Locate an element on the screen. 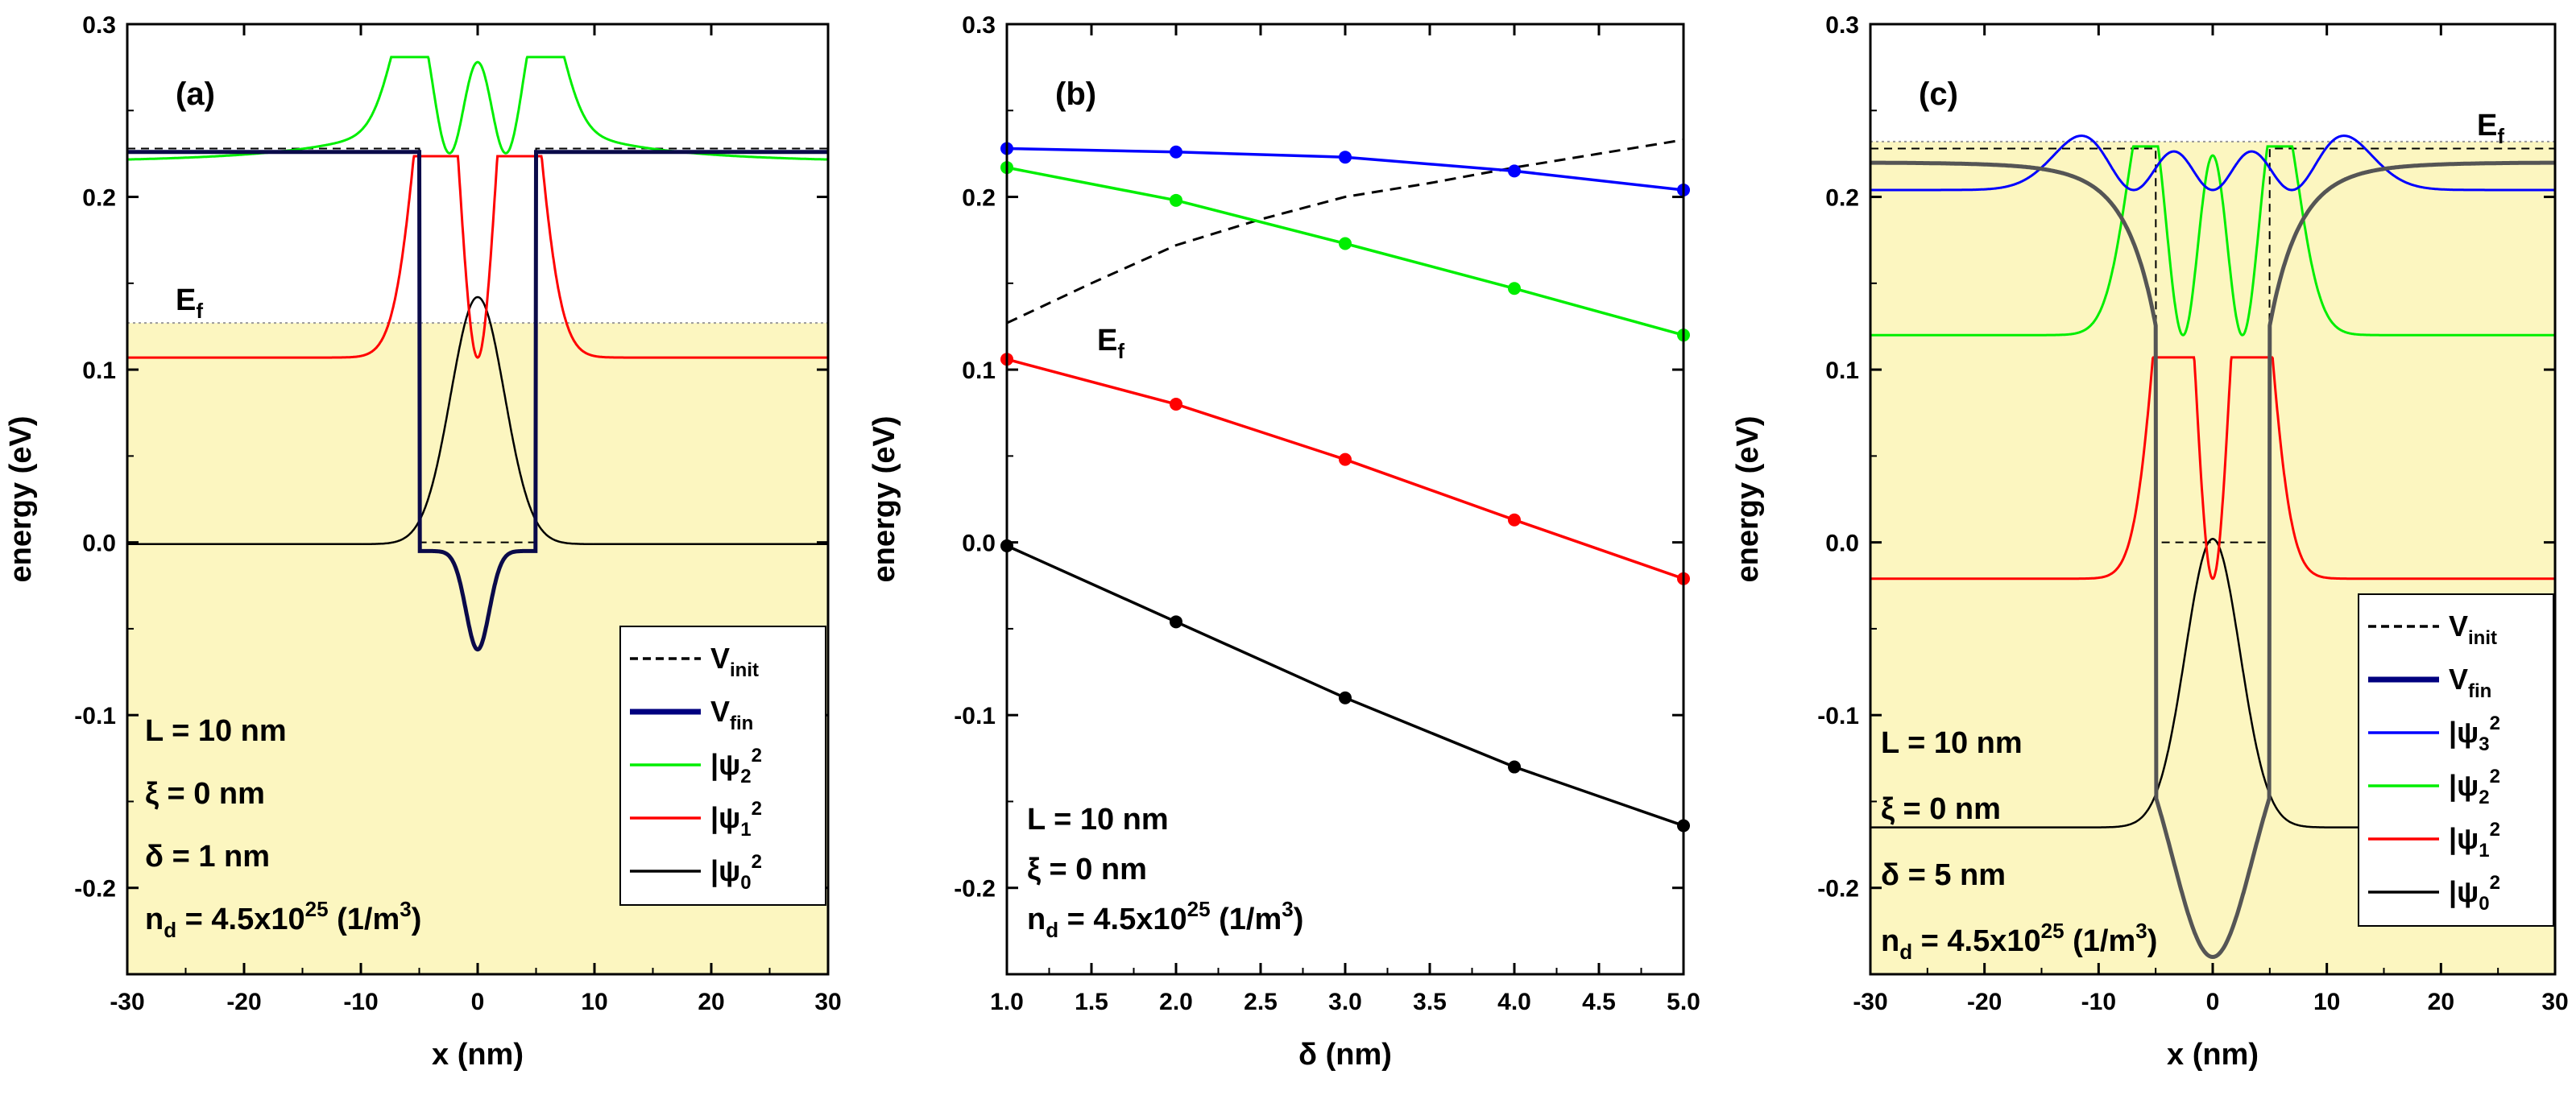 This screenshot has height=1095, width=2576. legend-label: Vinit is located at coordinates (2473, 629).